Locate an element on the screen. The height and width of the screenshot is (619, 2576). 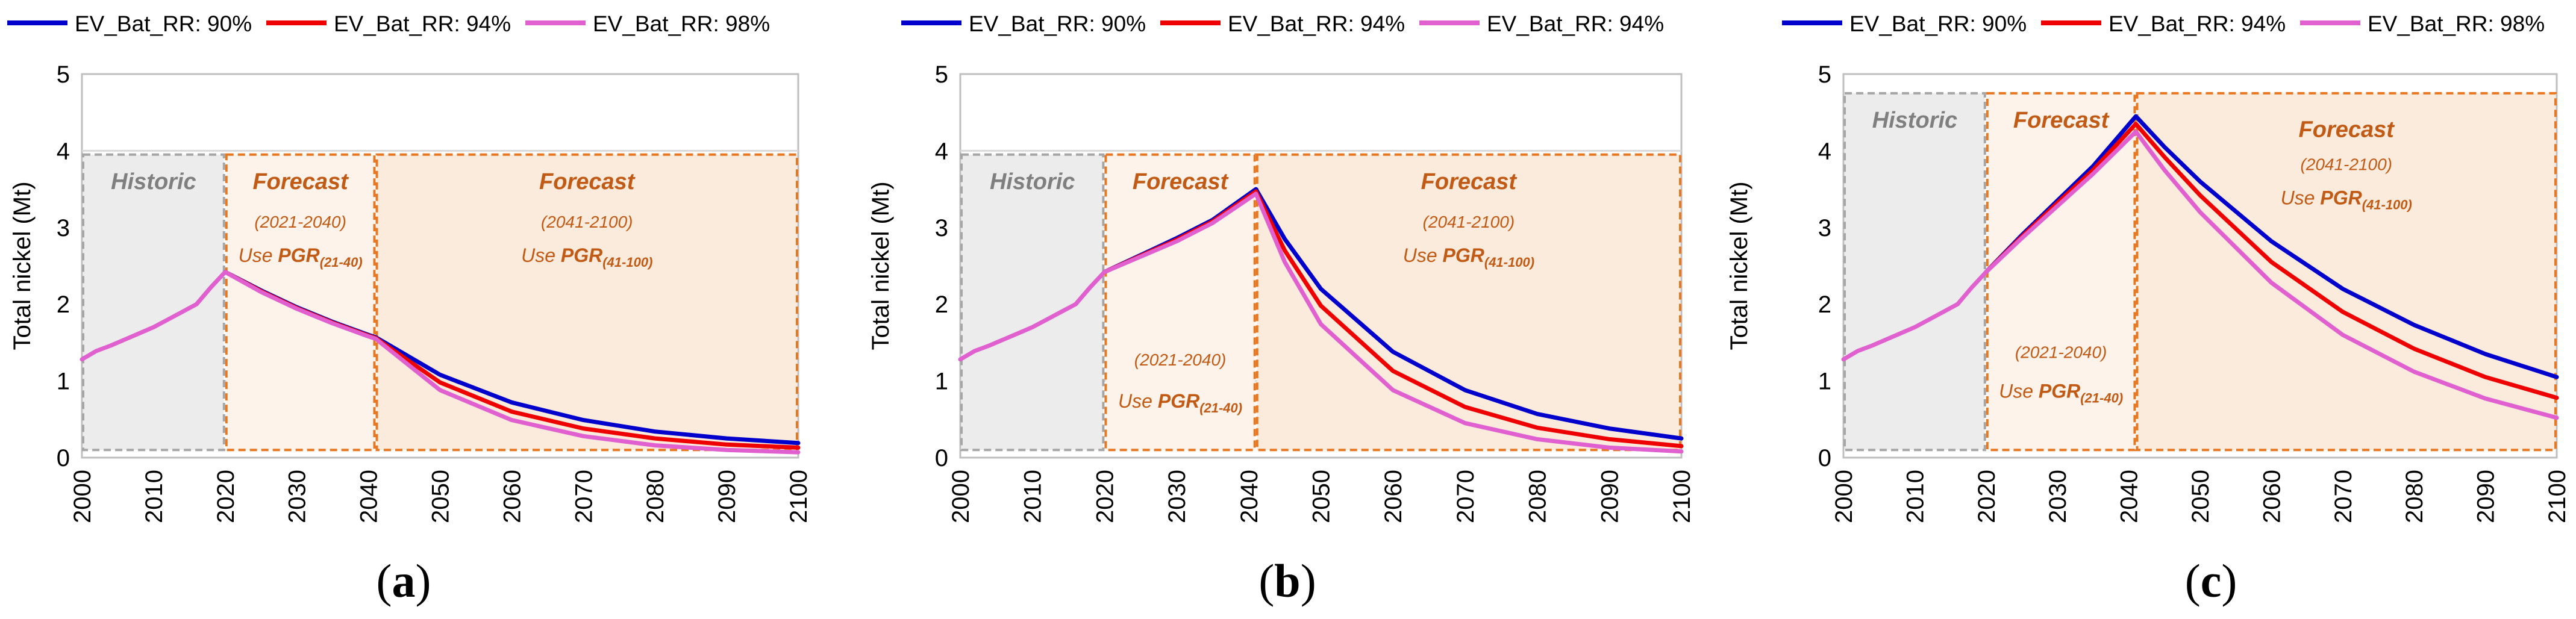
legend-entry-2: EV_Bat_RR: 94% is located at coordinates (1576, 23).